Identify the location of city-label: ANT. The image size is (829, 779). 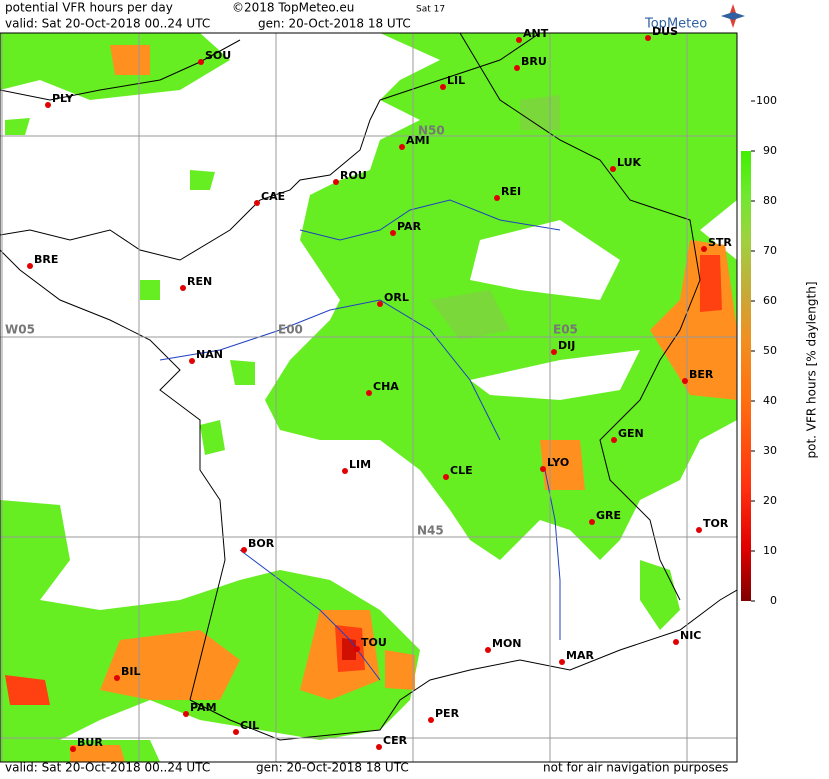
(536, 33).